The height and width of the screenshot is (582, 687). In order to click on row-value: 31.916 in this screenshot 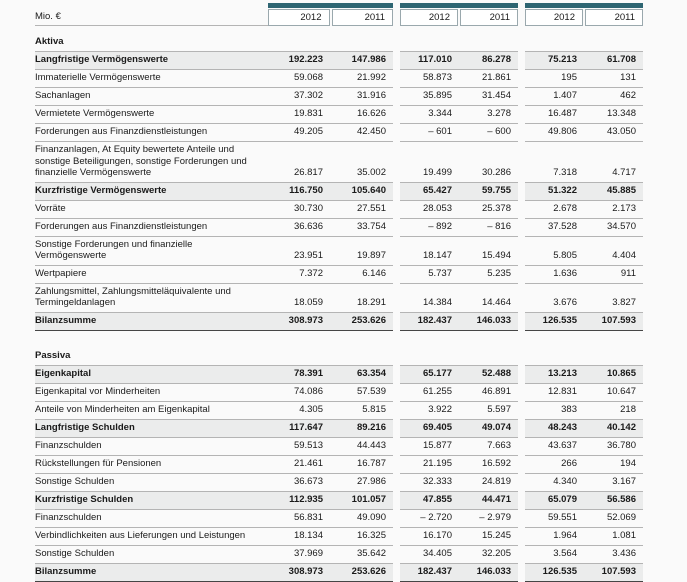, I will do `click(361, 97)`.